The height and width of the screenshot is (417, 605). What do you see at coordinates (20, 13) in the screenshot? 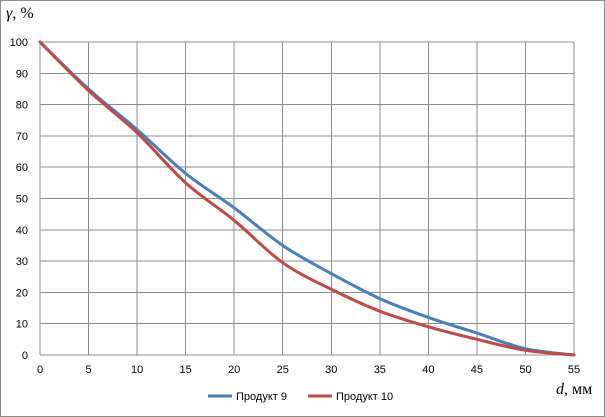
I see `y-axis-label: γ, %` at bounding box center [20, 13].